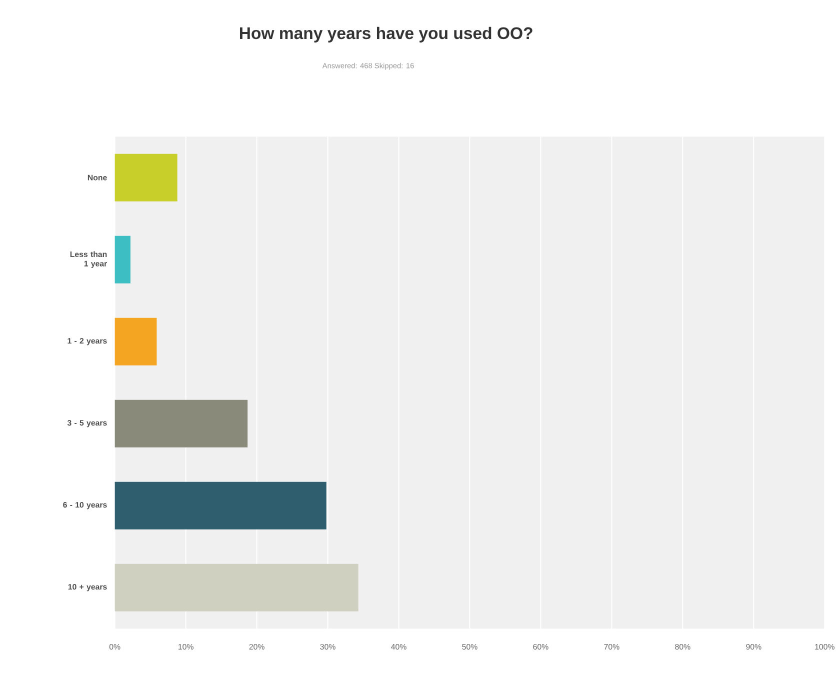 The width and height of the screenshot is (838, 678). I want to click on chart-title: How many years have you used OO?, so click(386, 34).